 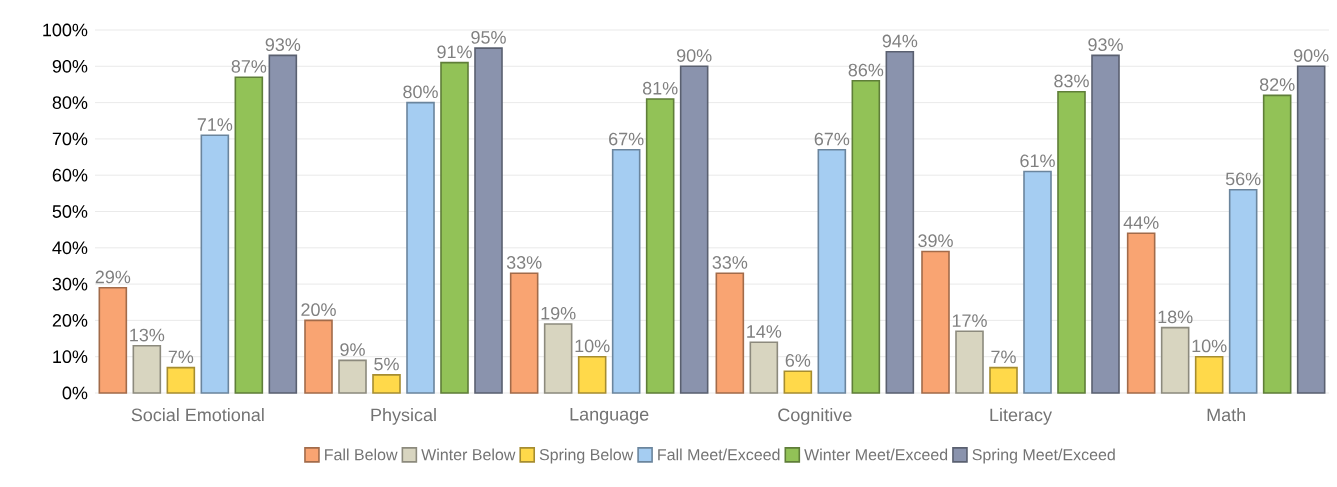 What do you see at coordinates (70, 211) in the screenshot?
I see `y-tick-label: 50%` at bounding box center [70, 211].